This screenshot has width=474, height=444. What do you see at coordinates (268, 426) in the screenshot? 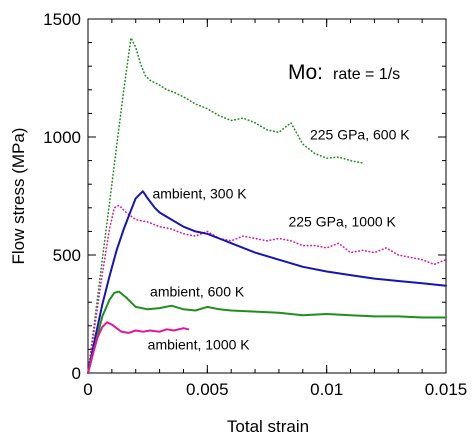
I see `x-axis-title: Total strain` at bounding box center [268, 426].